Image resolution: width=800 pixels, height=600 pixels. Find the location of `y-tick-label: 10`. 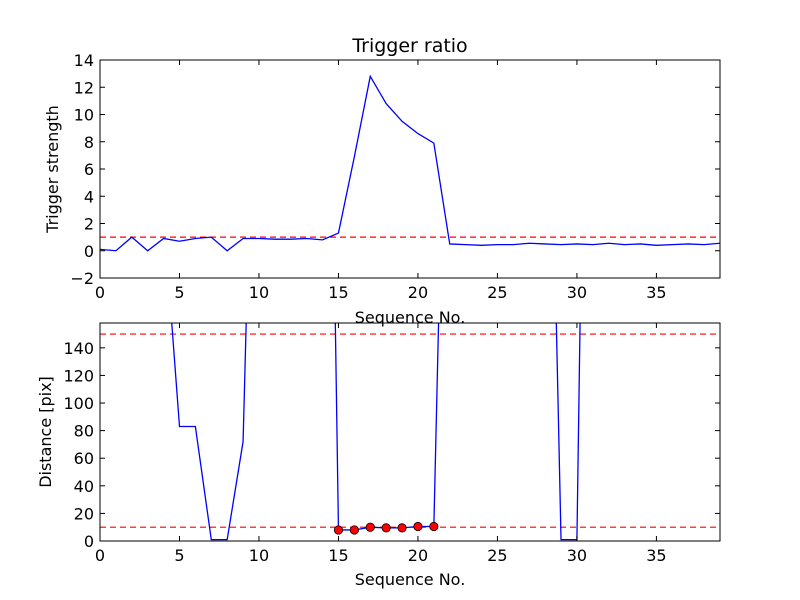

y-tick-label: 10 is located at coordinates (84, 115).